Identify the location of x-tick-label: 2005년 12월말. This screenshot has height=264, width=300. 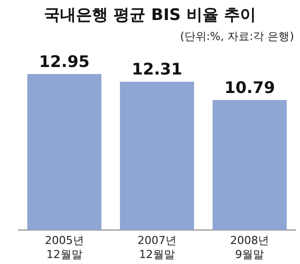
(64, 247).